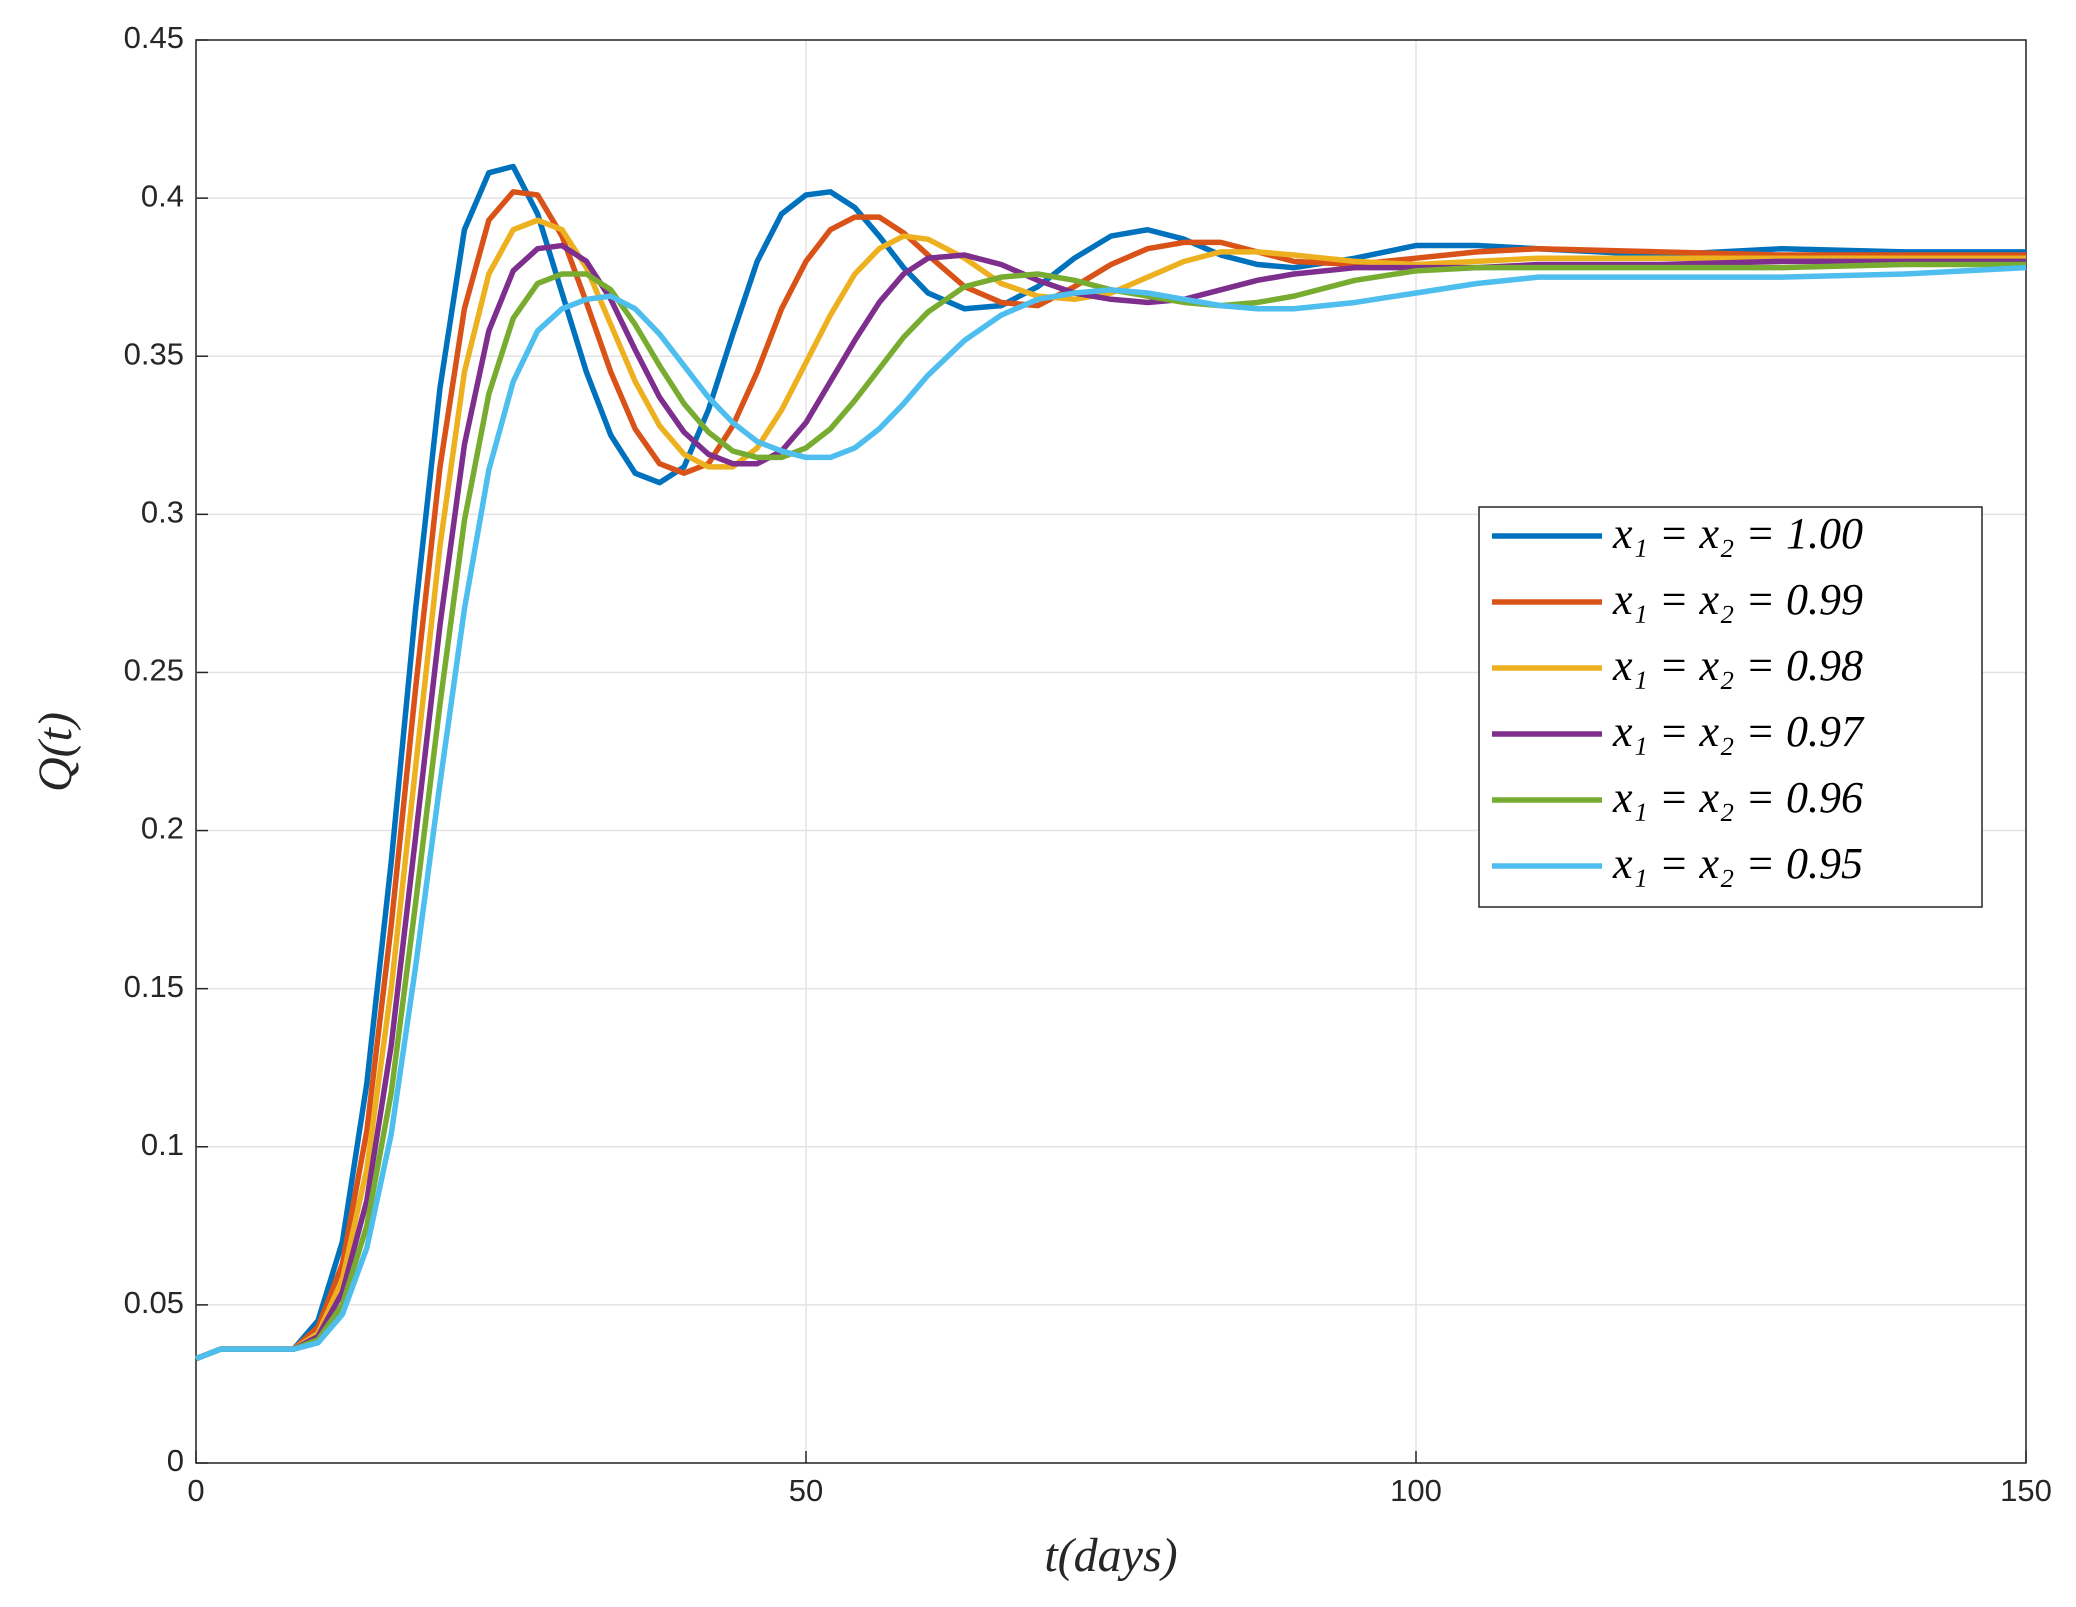 The image size is (2076, 1607). What do you see at coordinates (162, 195) in the screenshot?
I see `y-tick-label: 0.4` at bounding box center [162, 195].